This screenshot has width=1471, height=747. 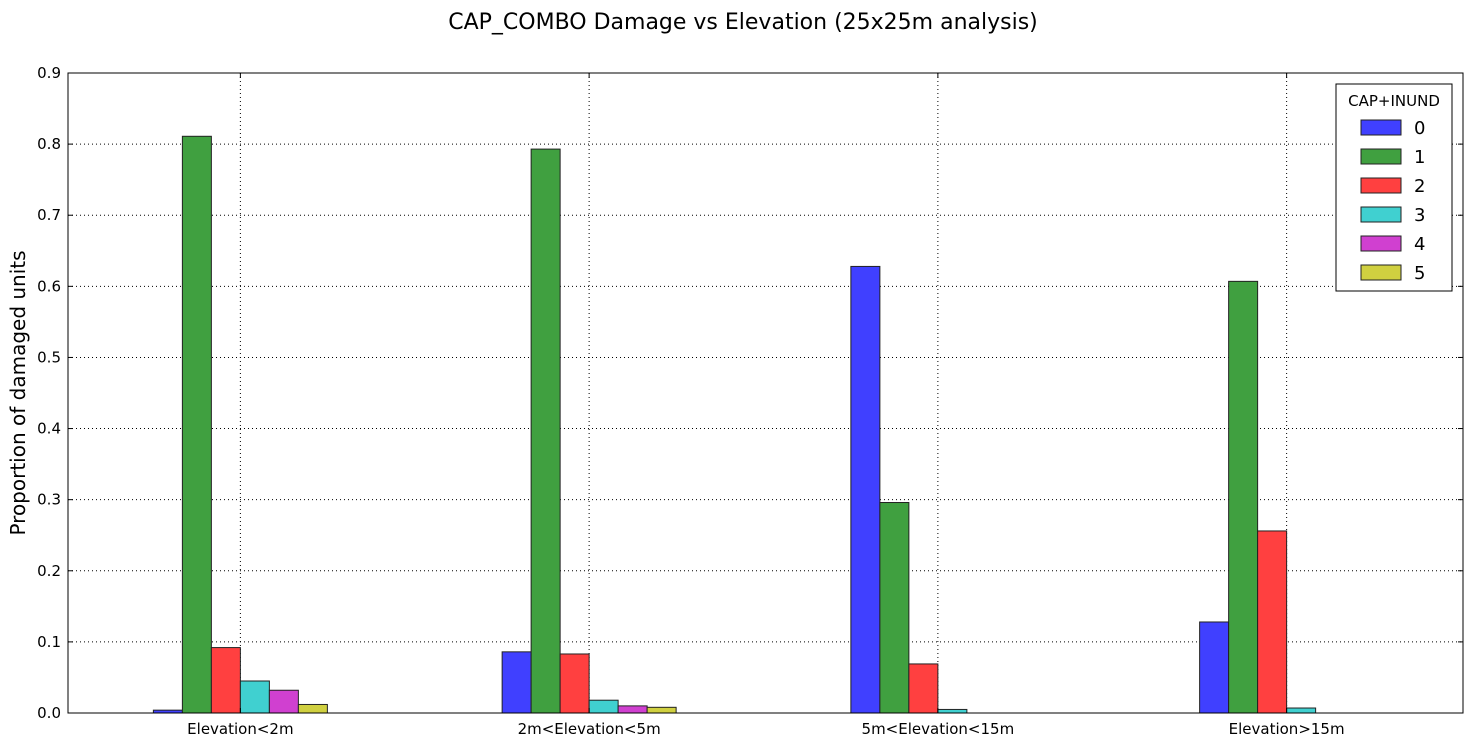 What do you see at coordinates (49, 357) in the screenshot?
I see `y-tick-label: 0.5` at bounding box center [49, 357].